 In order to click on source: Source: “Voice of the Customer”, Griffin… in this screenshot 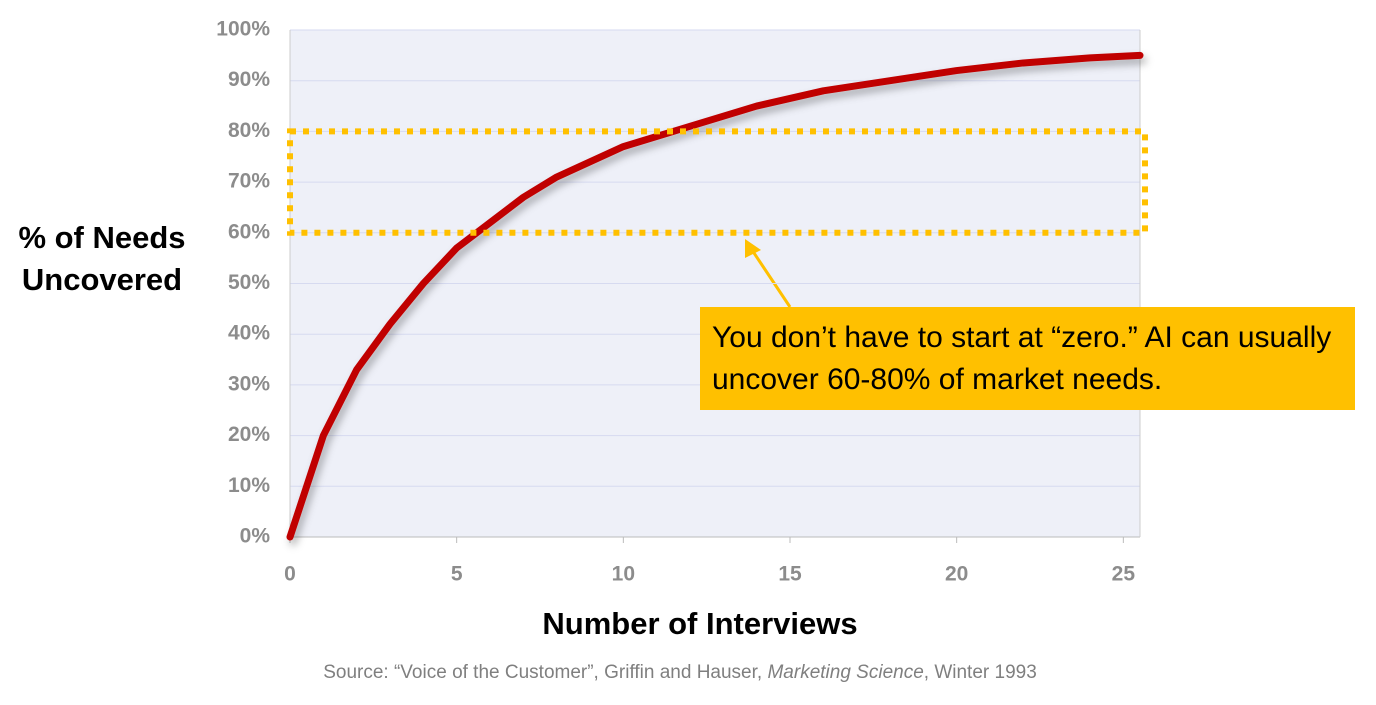, I will do `click(680, 672)`.